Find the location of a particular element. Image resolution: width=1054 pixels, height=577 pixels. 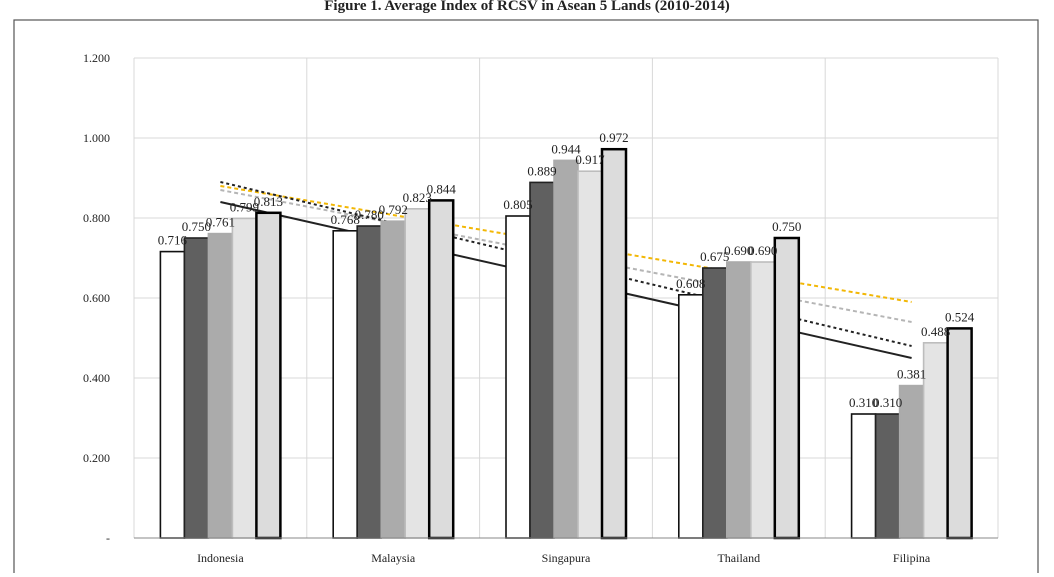

x-tick-label: Singapura is located at coordinates (566, 558).